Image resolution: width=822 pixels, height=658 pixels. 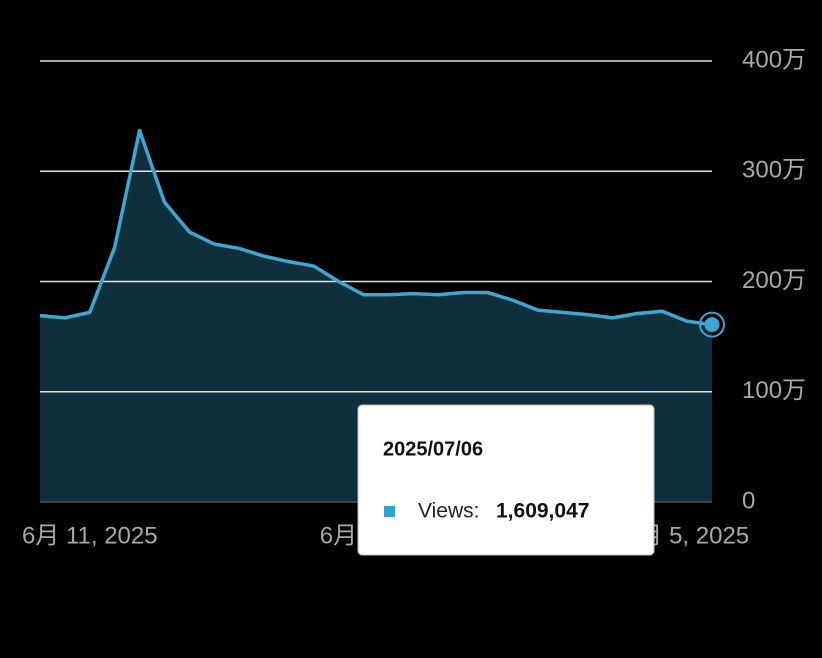 What do you see at coordinates (542, 511) in the screenshot?
I see `tooltip-value: 1,609,047` at bounding box center [542, 511].